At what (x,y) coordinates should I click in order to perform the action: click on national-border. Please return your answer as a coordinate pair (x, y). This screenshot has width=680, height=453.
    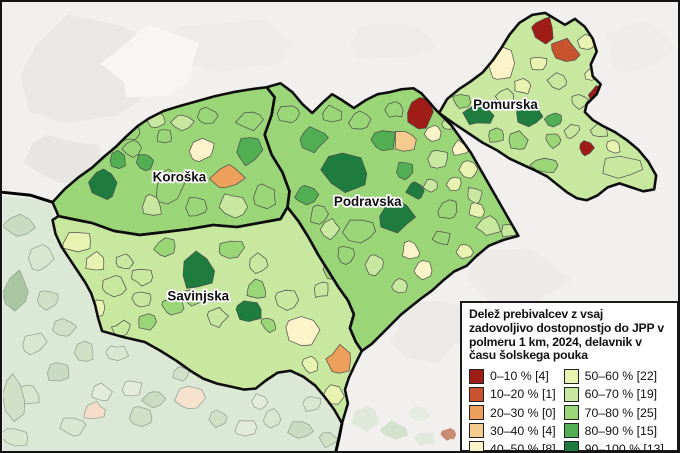
    Looking at the image, I should click on (339, 436).